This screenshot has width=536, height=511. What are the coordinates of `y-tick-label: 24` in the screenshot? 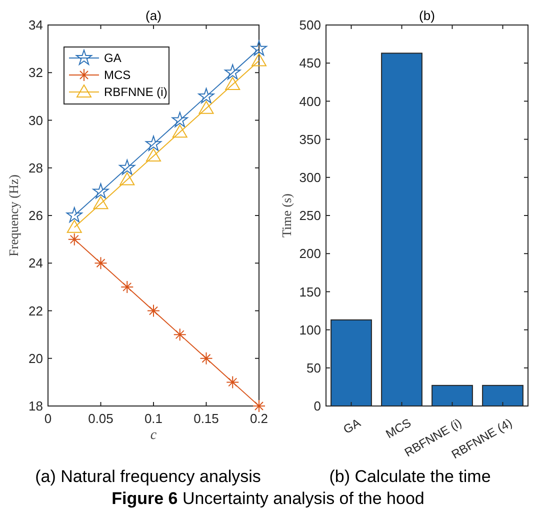 It's located at (35, 263).